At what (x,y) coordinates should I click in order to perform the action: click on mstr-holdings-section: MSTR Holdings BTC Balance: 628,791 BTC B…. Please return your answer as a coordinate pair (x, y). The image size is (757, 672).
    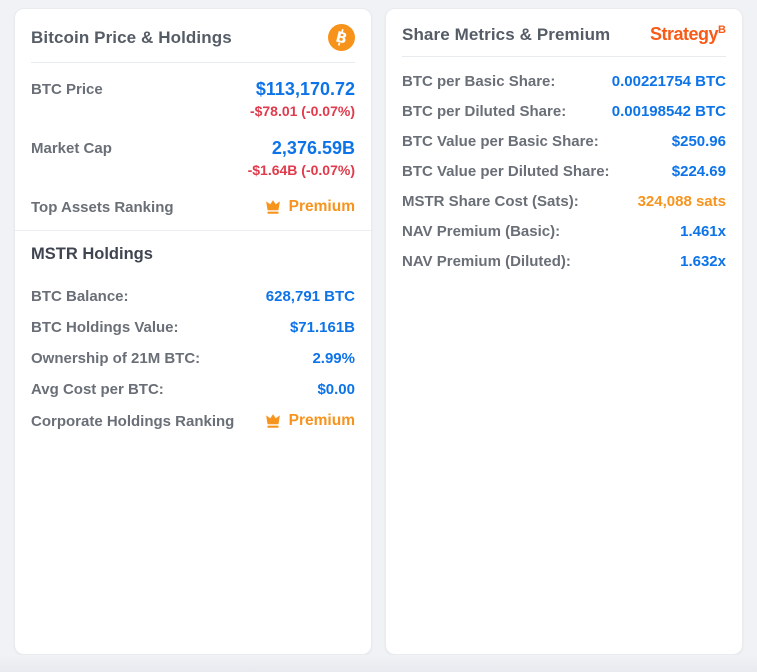
    Looking at the image, I should click on (193, 337).